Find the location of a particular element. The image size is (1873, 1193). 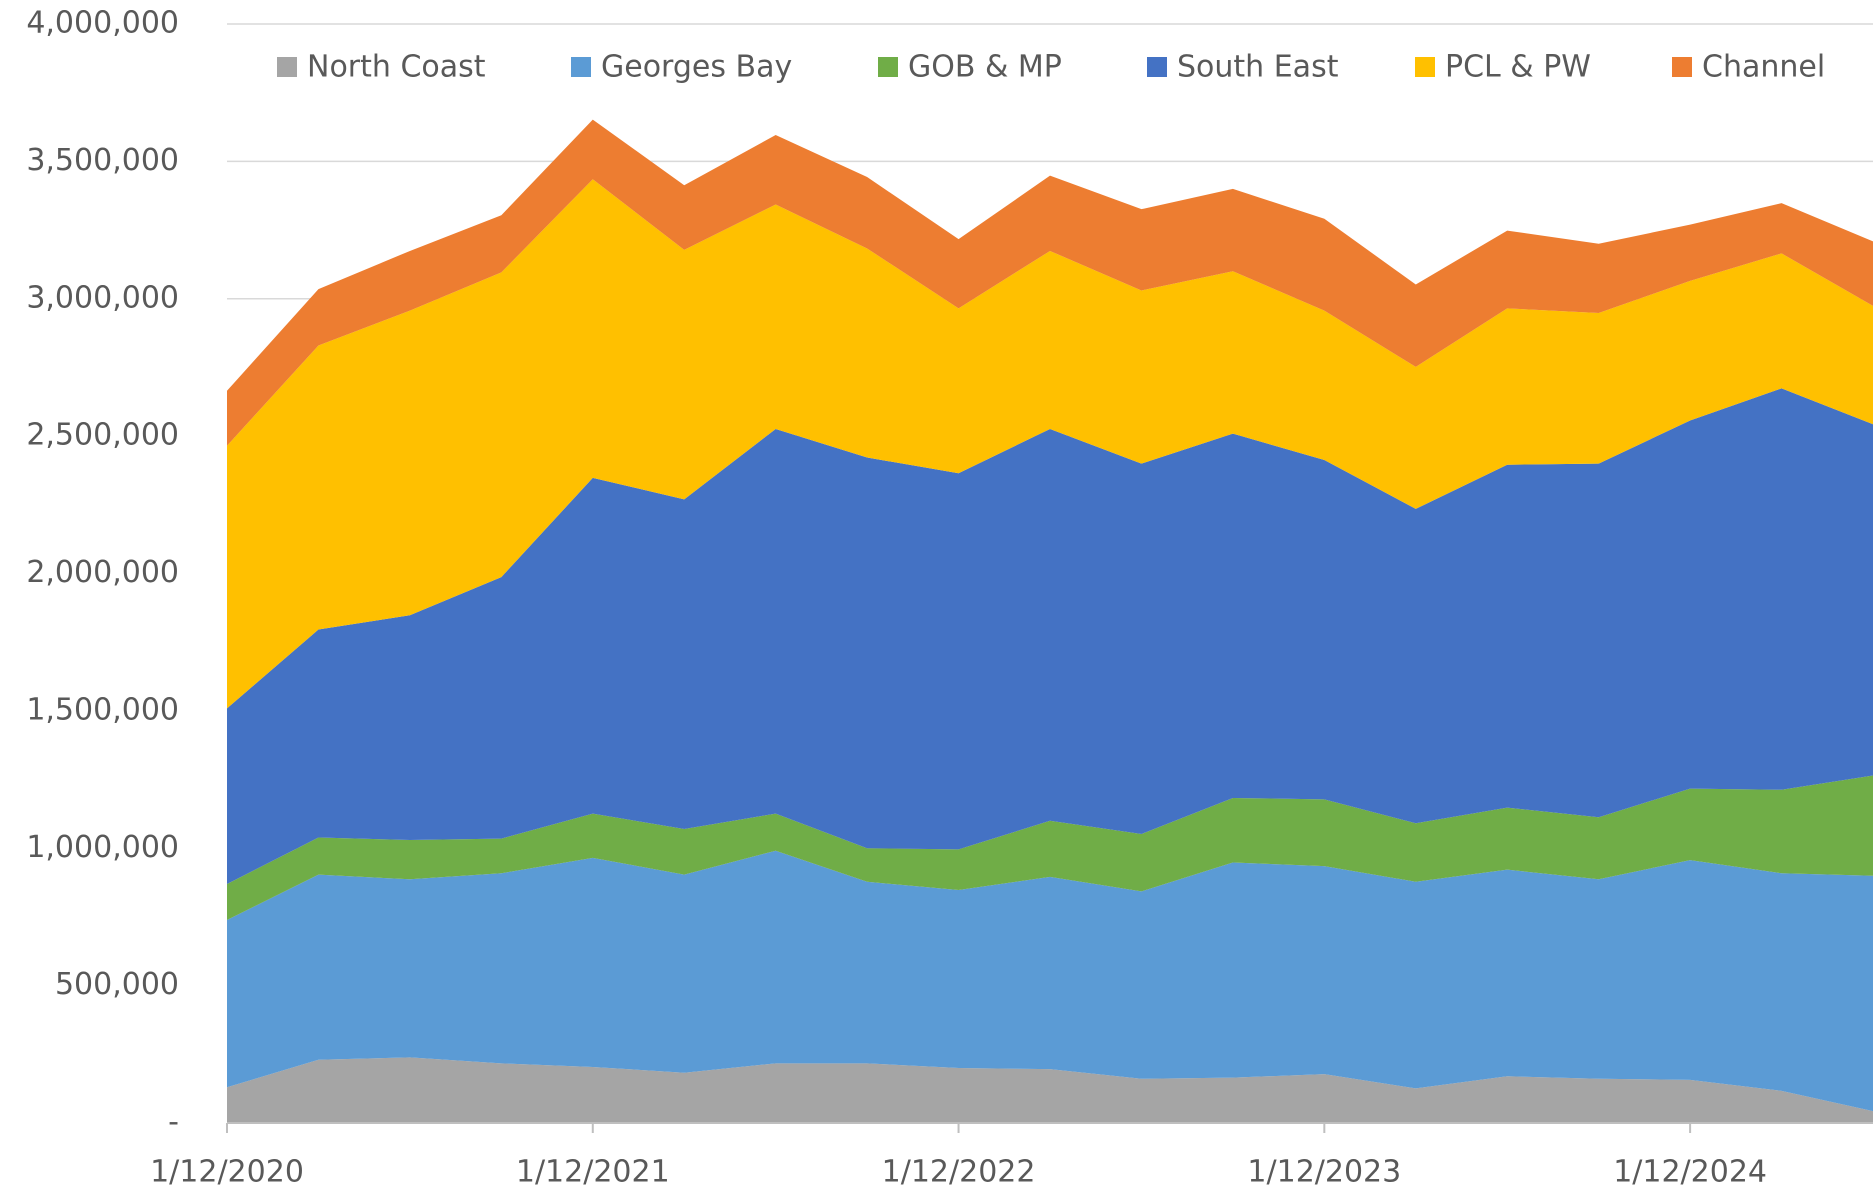

legend-label: North Coast is located at coordinates (396, 67).